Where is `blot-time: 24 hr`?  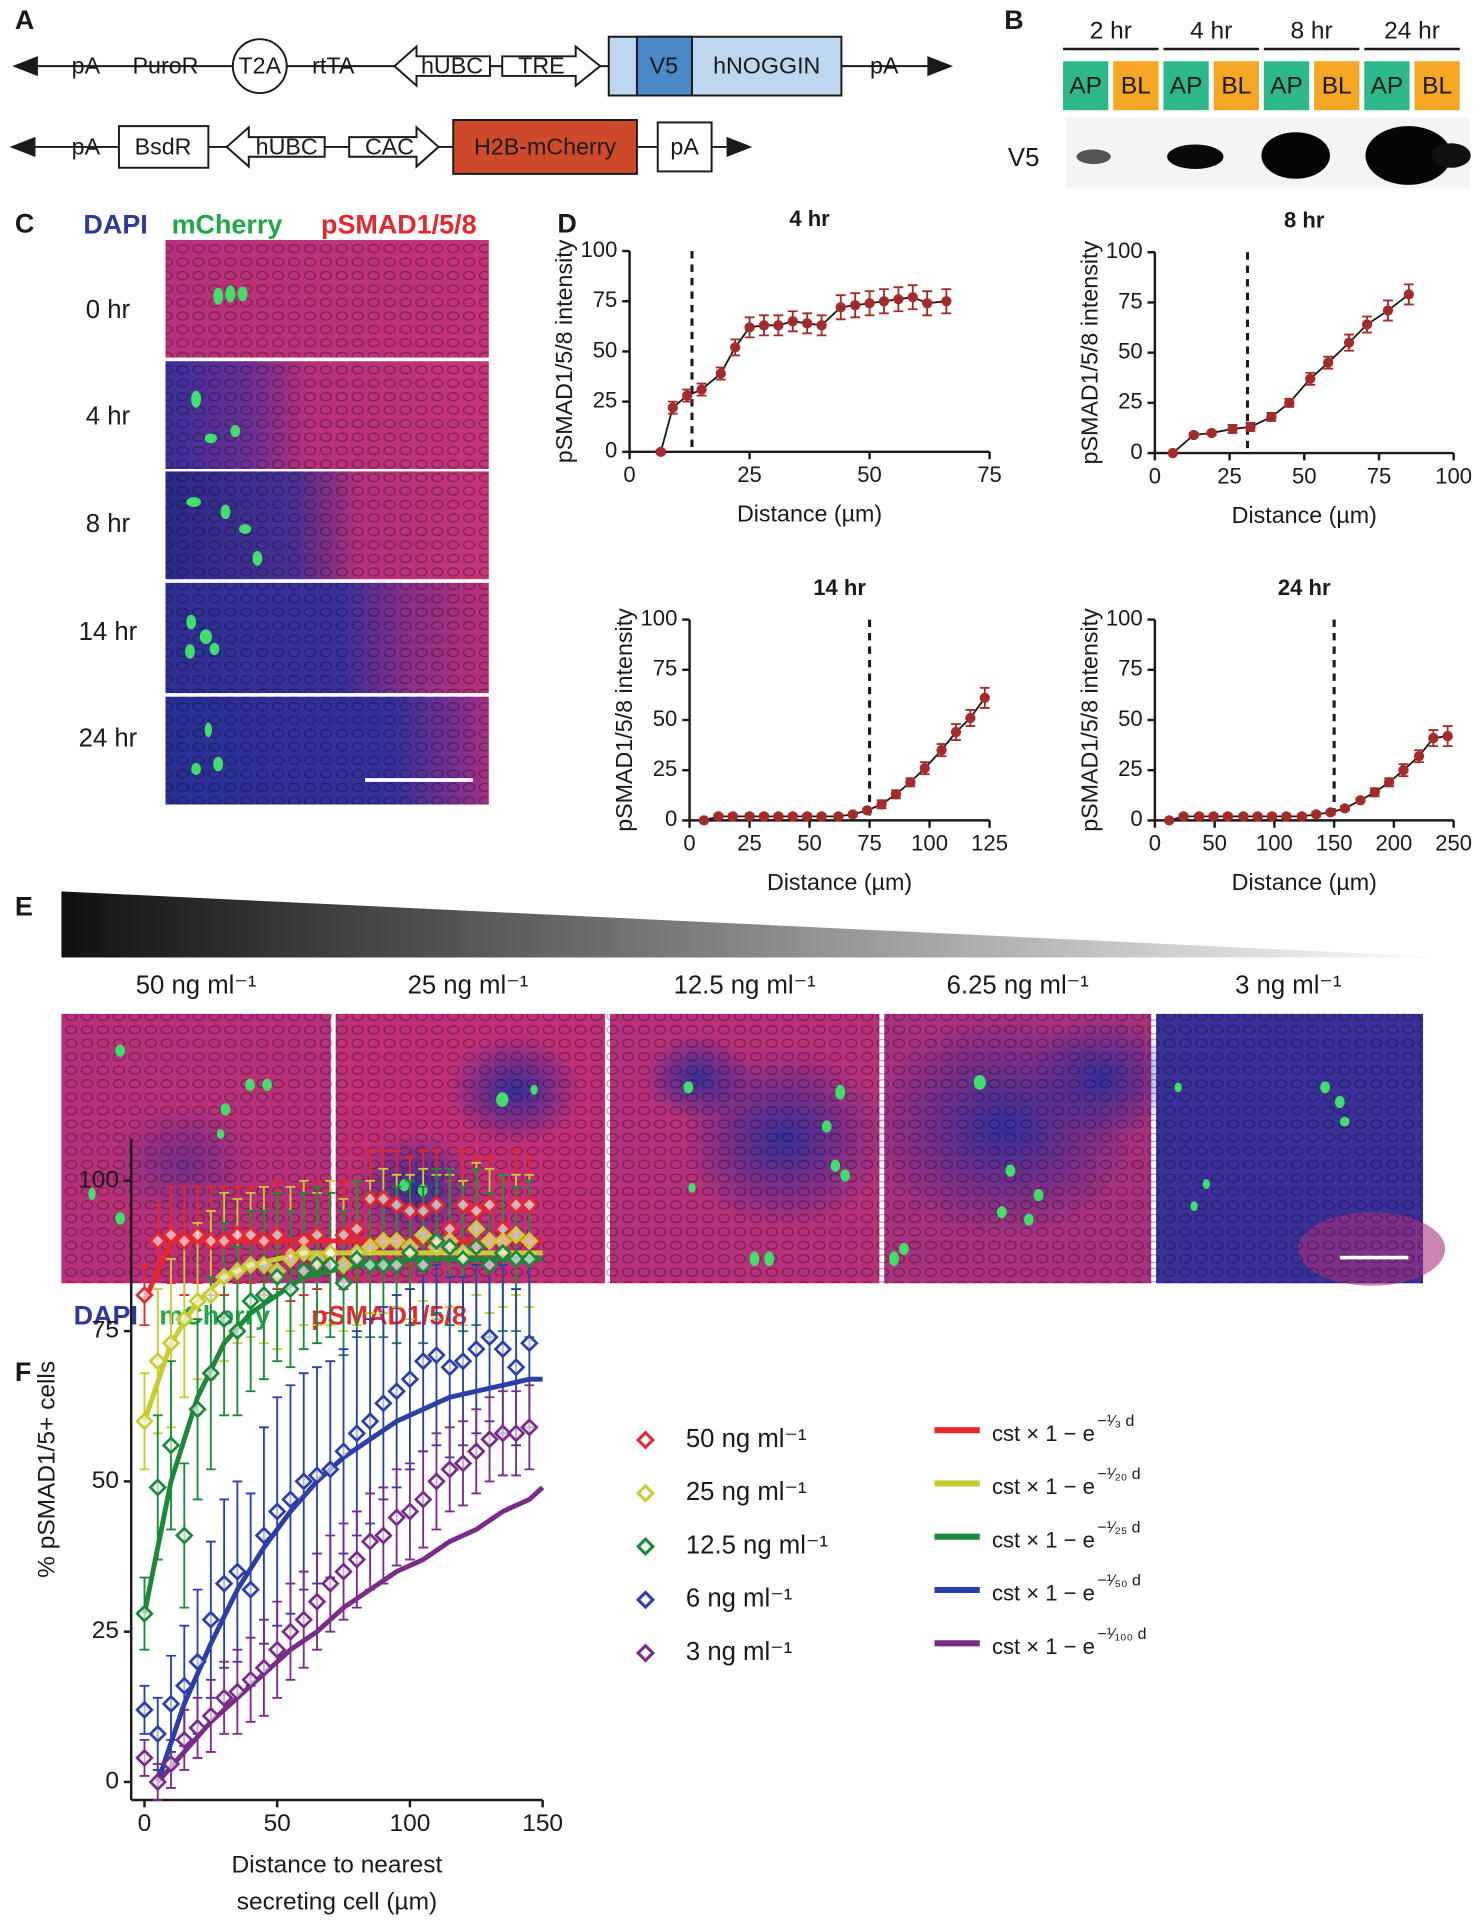
blot-time: 24 hr is located at coordinates (1412, 30).